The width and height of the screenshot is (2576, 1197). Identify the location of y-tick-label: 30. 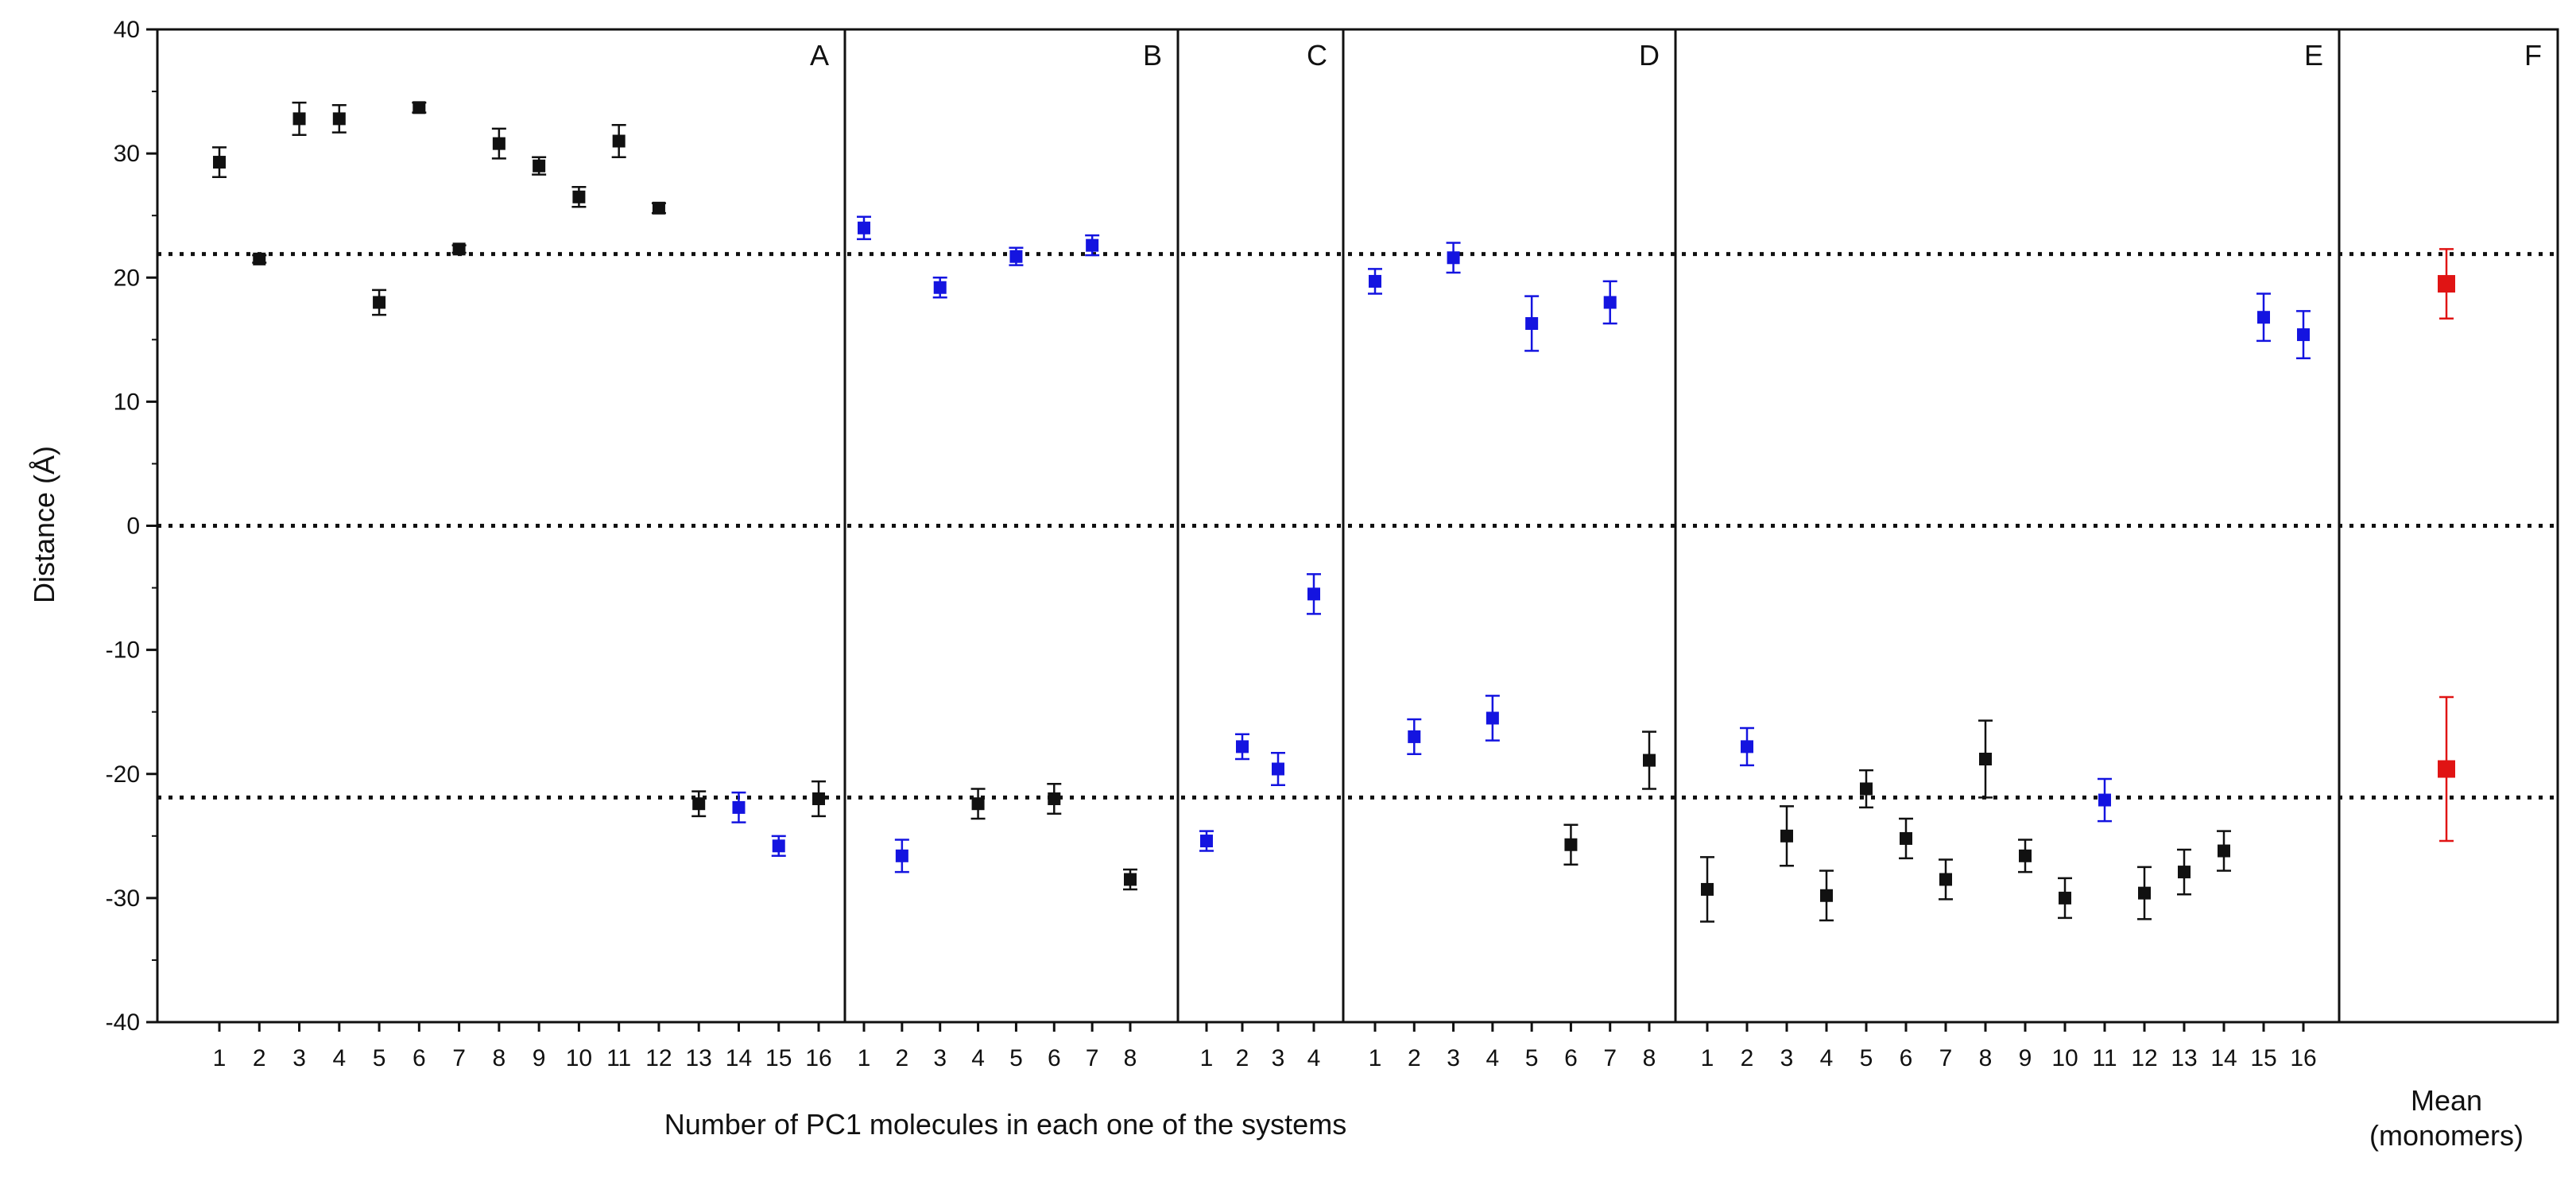
(127, 154).